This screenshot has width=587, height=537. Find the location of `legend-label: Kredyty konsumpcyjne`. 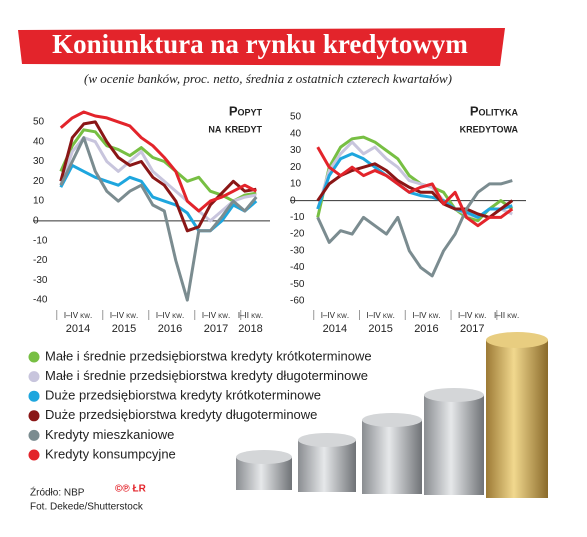

legend-label: Kredyty konsumpcyjne is located at coordinates (110, 453).